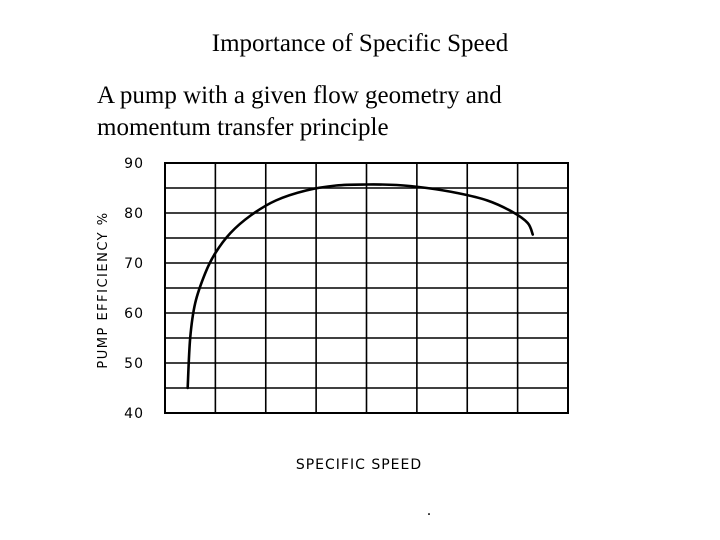 The width and height of the screenshot is (720, 540). What do you see at coordinates (103, 289) in the screenshot?
I see `y-axis-label: PUMP EFFICIENCY %` at bounding box center [103, 289].